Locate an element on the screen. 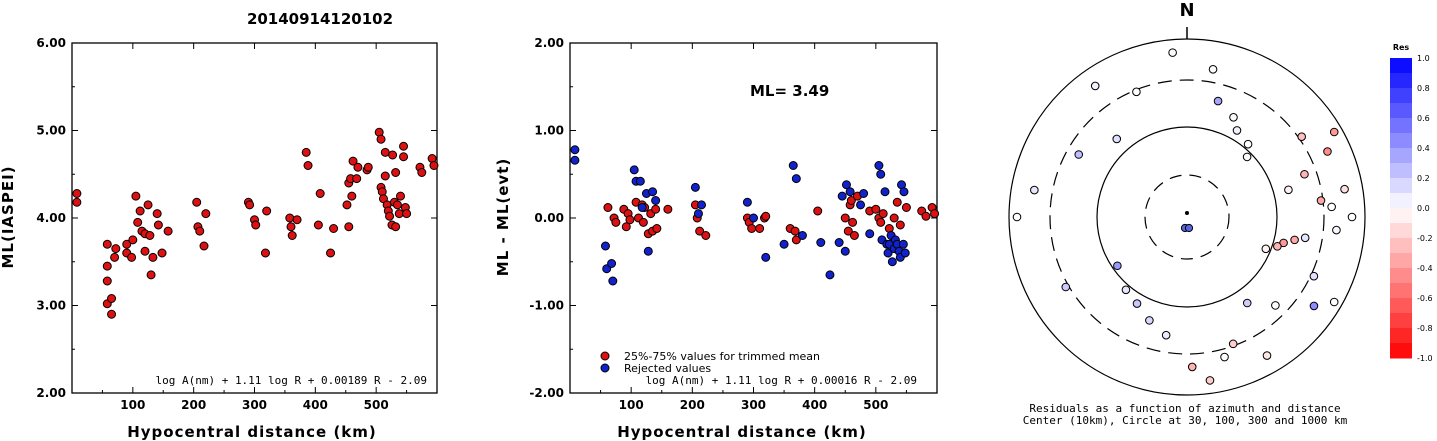 The width and height of the screenshot is (1437, 441). colorbar-tick-label: 1.0 is located at coordinates (1423, 58).